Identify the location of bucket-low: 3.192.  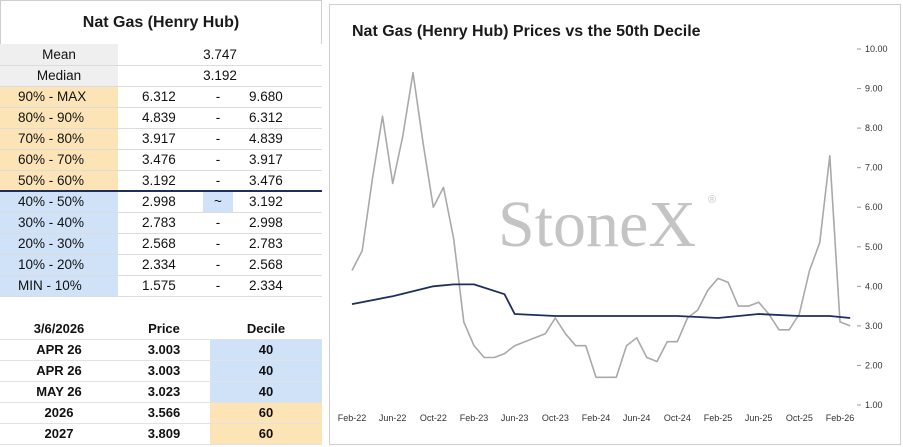
(160, 181).